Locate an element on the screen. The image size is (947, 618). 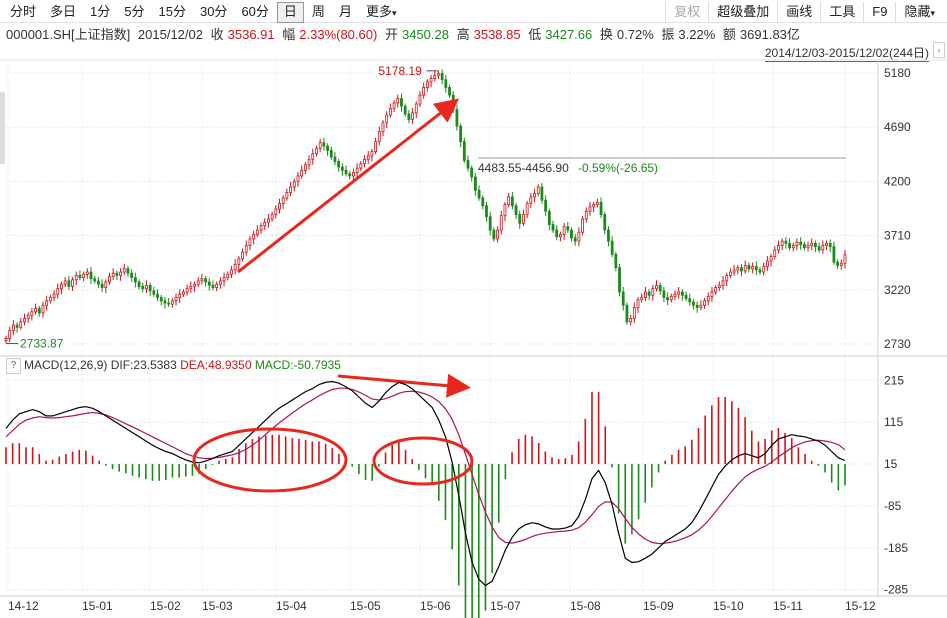
x-tick-6: 15-06 is located at coordinates (435, 606).